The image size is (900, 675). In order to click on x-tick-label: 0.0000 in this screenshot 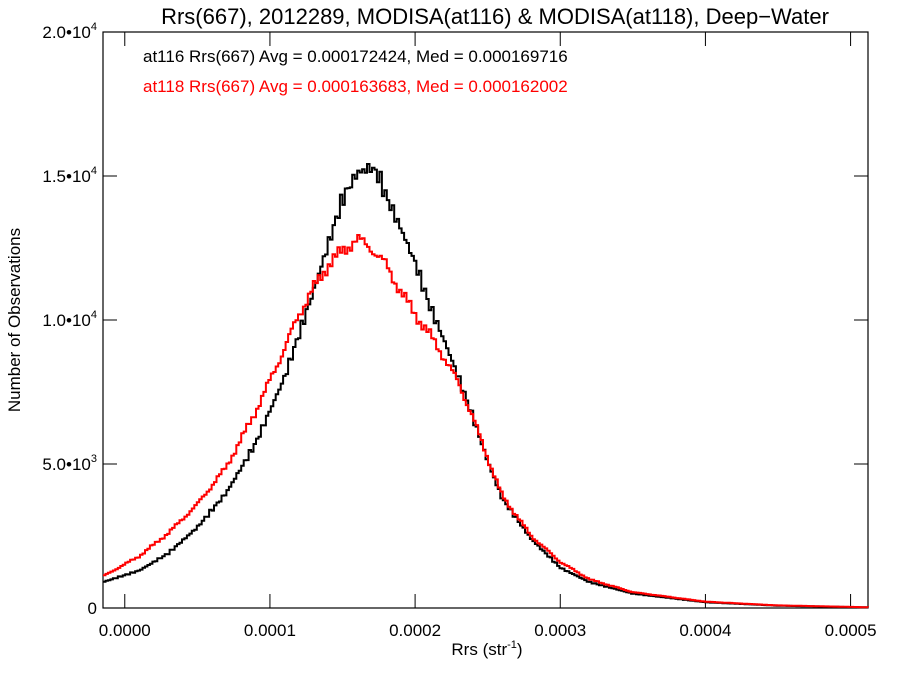, I will do `click(125, 630)`.